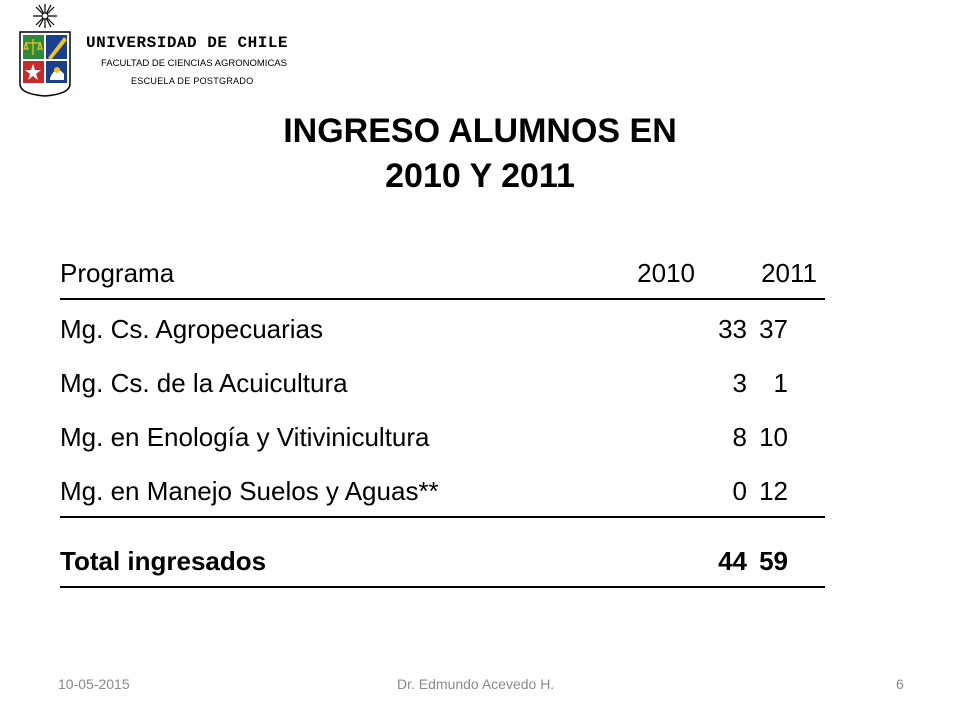  Describe the element at coordinates (442, 279) in the screenshot. I see `table-header-row: Programa 2010 2011` at that location.